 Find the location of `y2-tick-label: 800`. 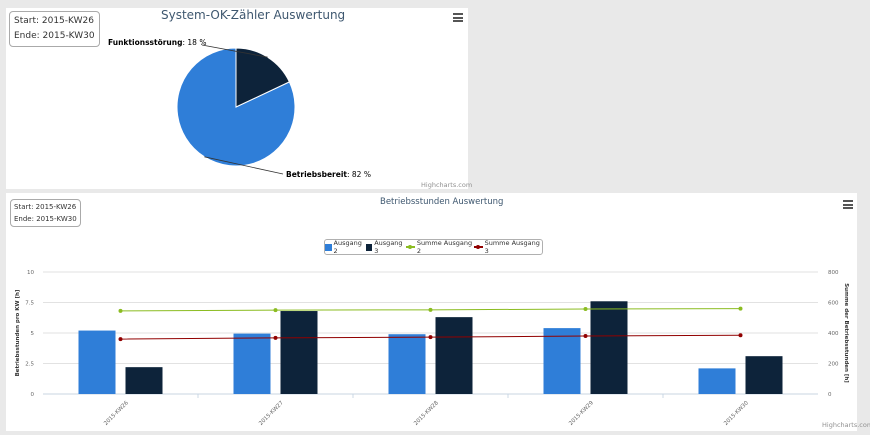

y2-tick-label: 800 is located at coordinates (833, 273).